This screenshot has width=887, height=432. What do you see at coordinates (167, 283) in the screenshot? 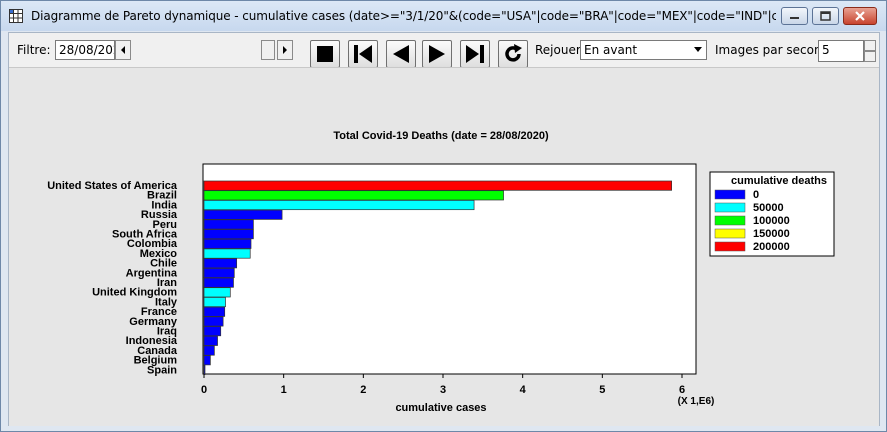
I see `category-label: Iran` at bounding box center [167, 283].